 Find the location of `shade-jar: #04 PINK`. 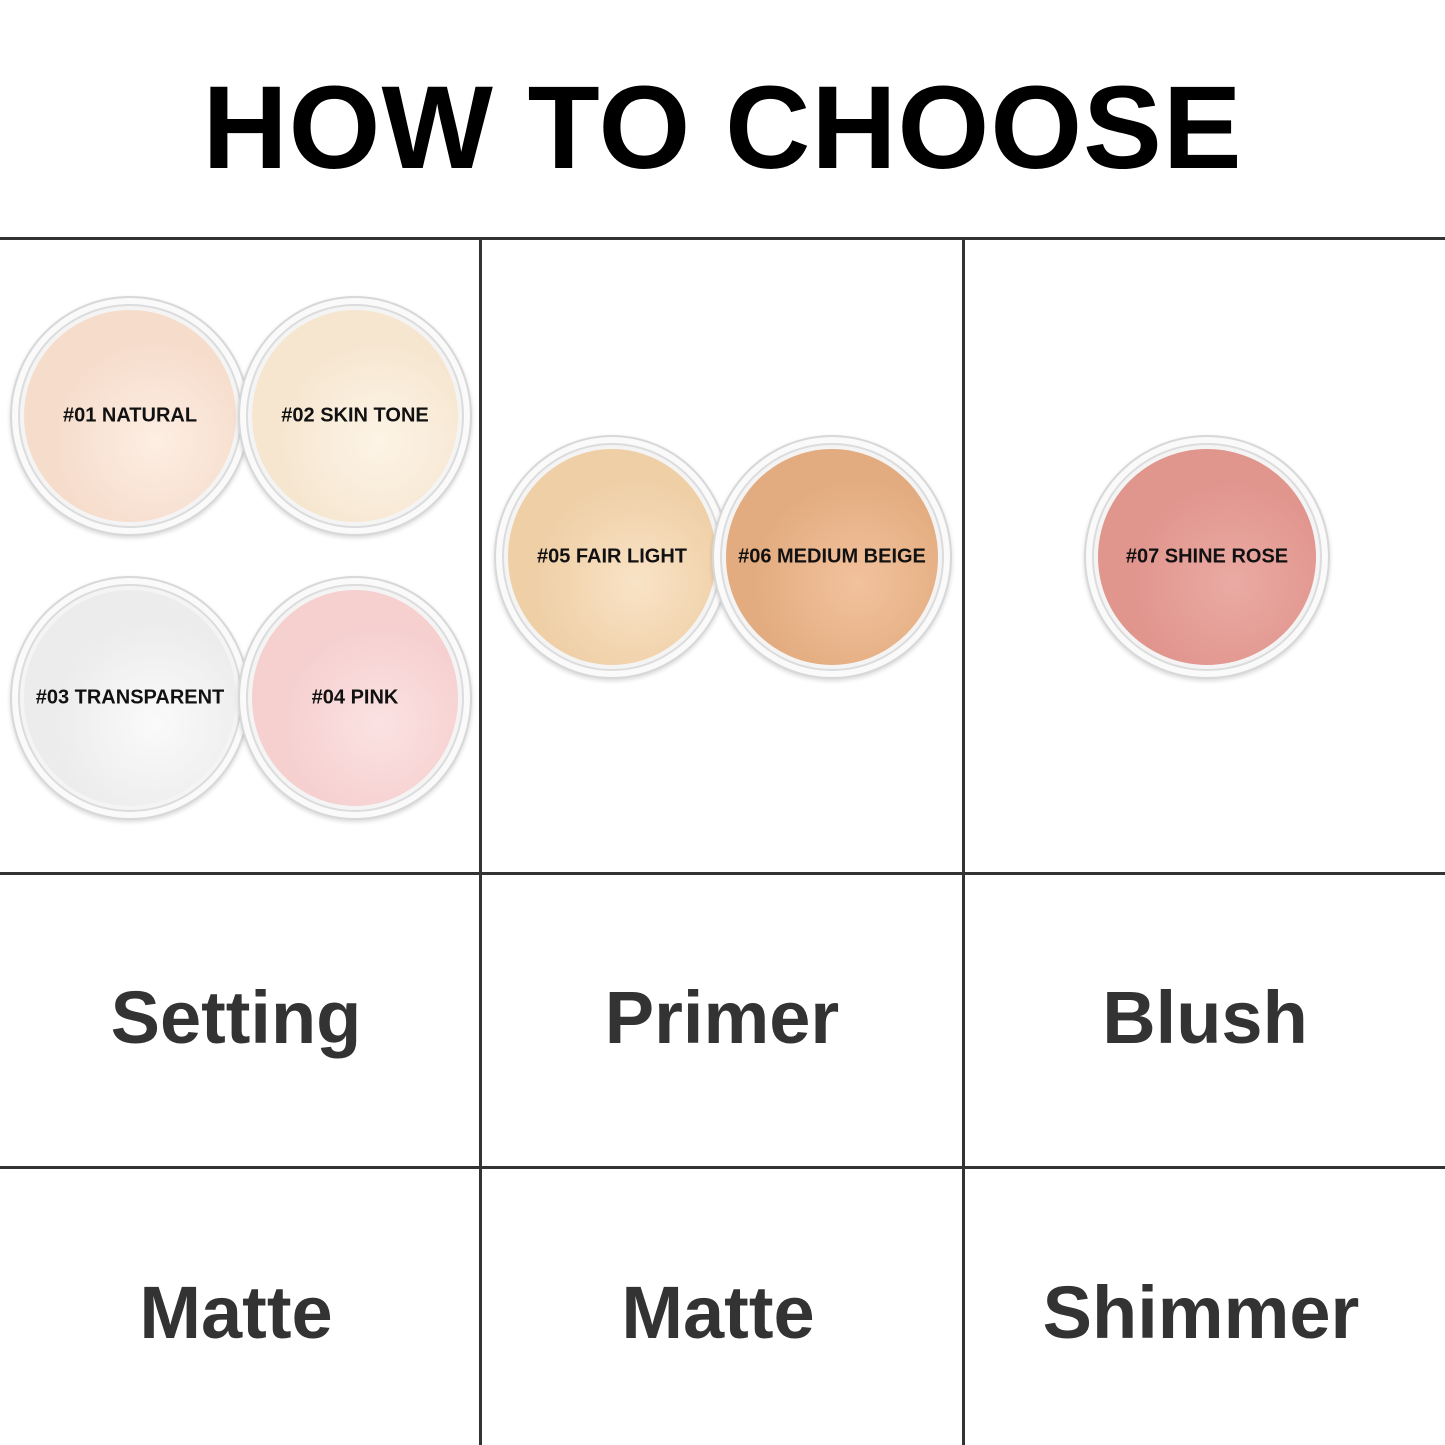

shade-jar: #04 PINK is located at coordinates (355, 698).